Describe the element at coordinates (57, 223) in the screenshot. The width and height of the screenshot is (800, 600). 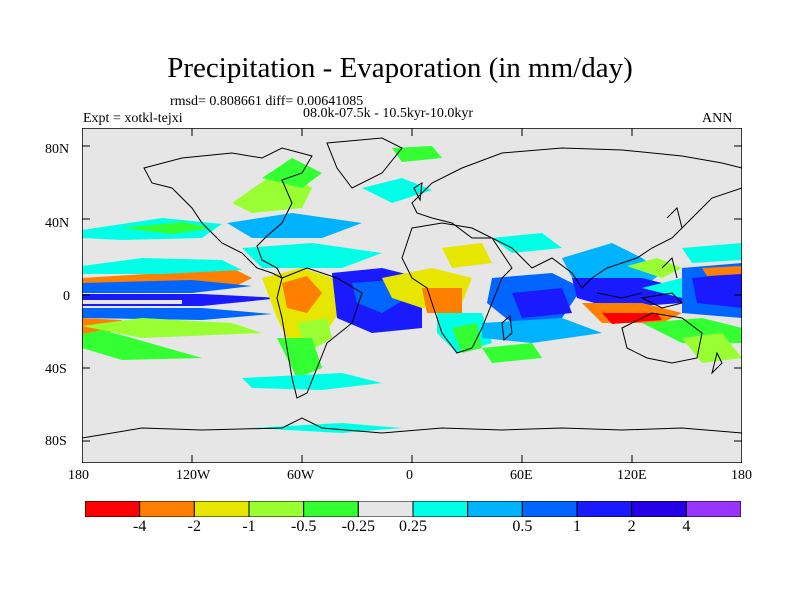
I see `lat-tick-40n: 40N` at that location.